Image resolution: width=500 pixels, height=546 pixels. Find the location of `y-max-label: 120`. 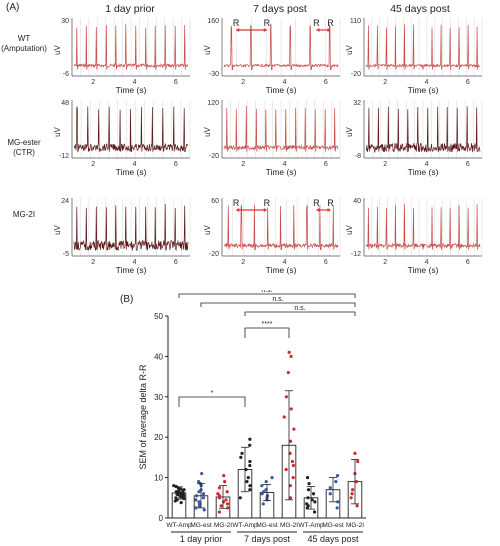

y-max-label: 120 is located at coordinates (213, 103).